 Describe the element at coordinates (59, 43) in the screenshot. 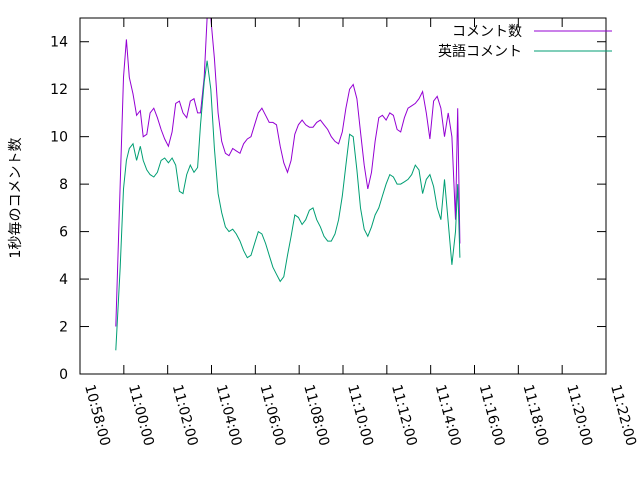

I see `y-tick-label: 14` at that location.